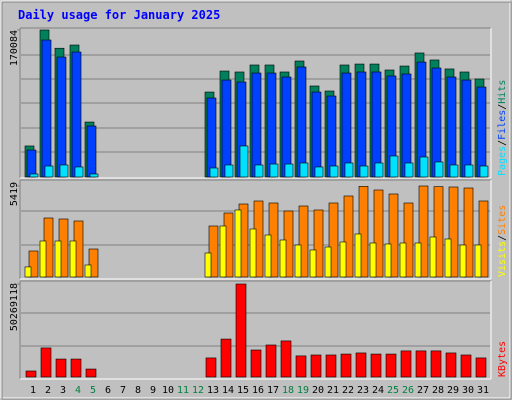 This screenshot has height=400, width=512. What do you see at coordinates (48, 390) in the screenshot?
I see `x-tick-label: 2` at bounding box center [48, 390].